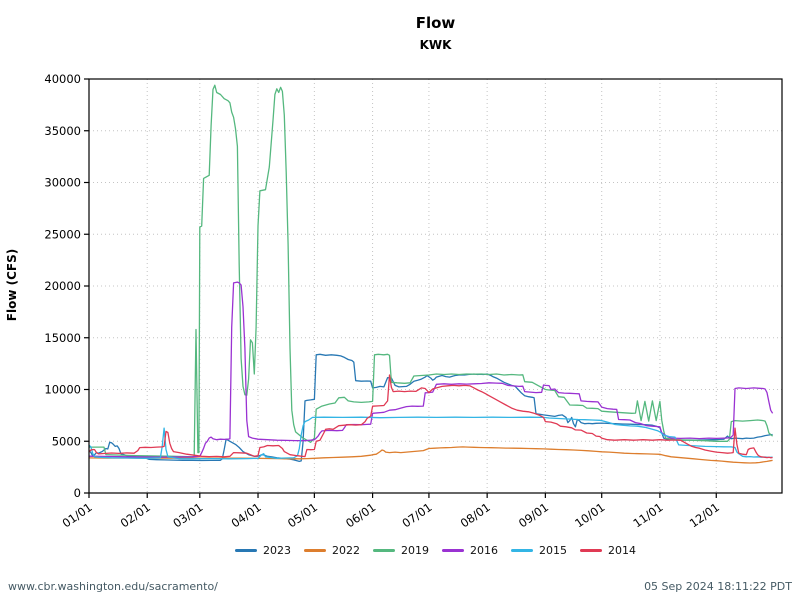 The height and width of the screenshot is (600, 800). Describe the element at coordinates (591, 550) in the screenshot. I see `legend-swatch-2014` at that location.